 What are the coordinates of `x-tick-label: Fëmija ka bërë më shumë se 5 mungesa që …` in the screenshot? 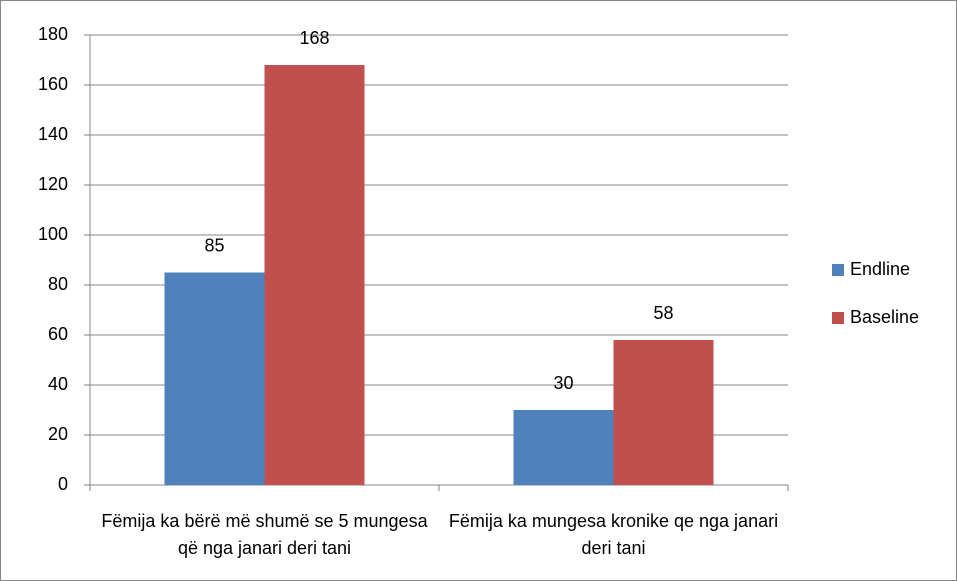 It's located at (264, 534).